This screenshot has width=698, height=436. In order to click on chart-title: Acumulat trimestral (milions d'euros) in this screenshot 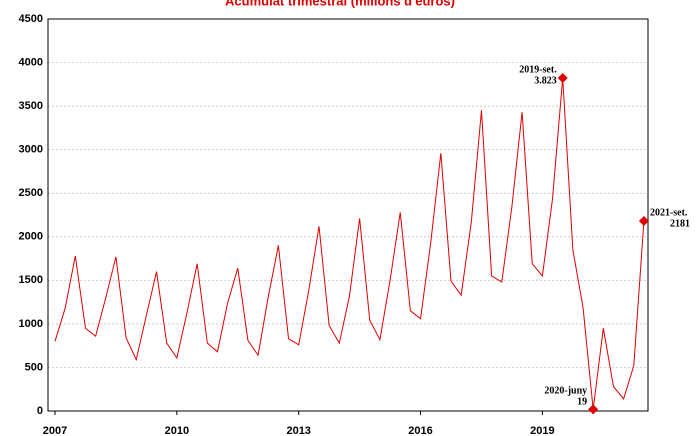, I will do `click(340, 4)`.